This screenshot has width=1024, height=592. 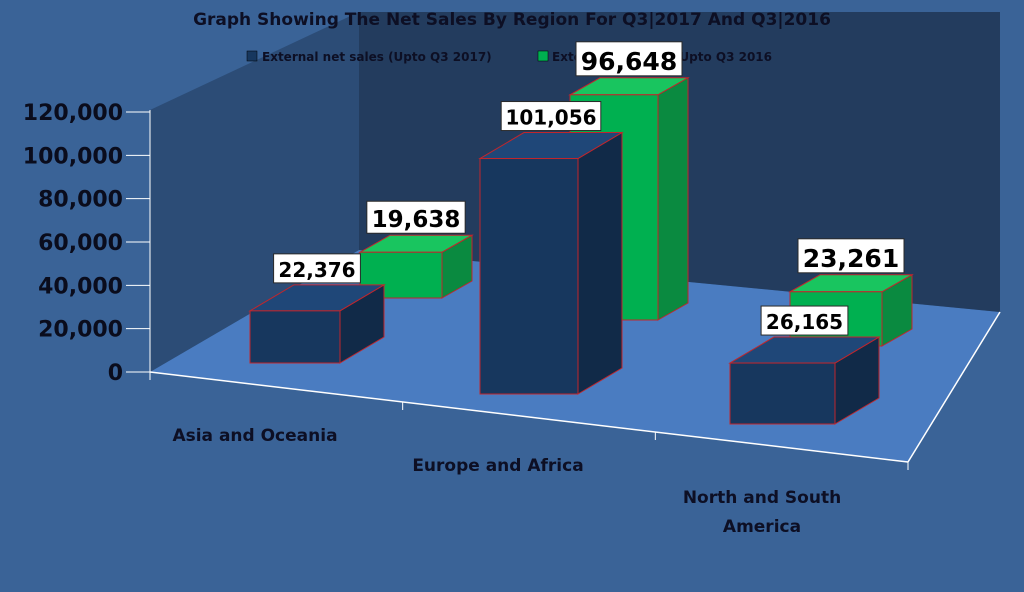 I want to click on data-label: 96,648, so click(x=629, y=59).